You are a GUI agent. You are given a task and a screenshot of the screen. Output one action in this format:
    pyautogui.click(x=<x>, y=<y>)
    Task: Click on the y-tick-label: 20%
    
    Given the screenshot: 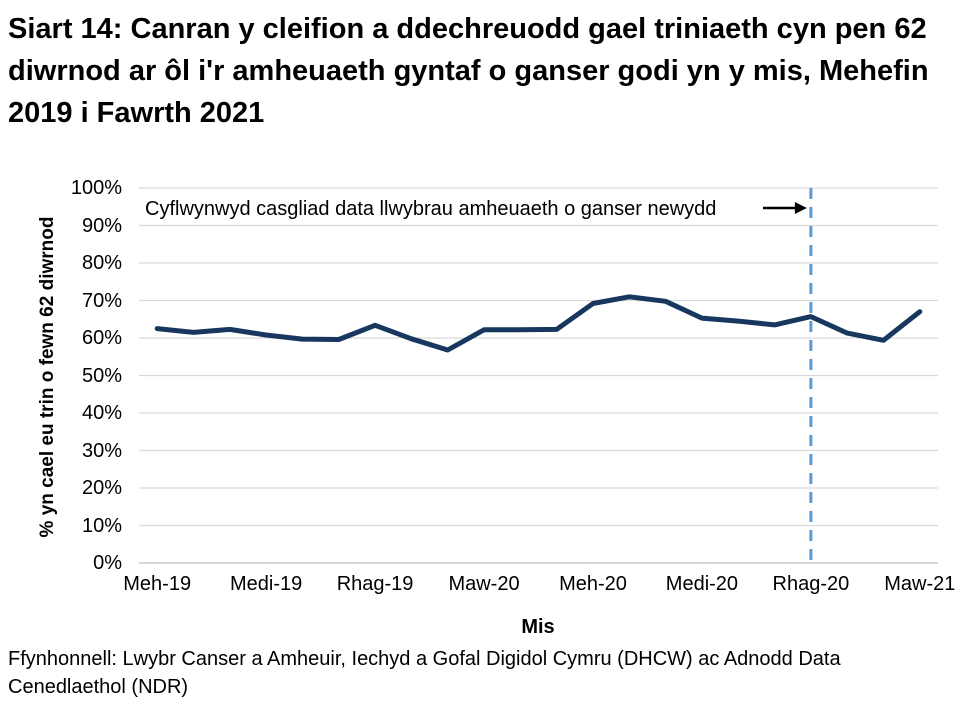 What is the action you would take?
    pyautogui.click(x=101, y=488)
    